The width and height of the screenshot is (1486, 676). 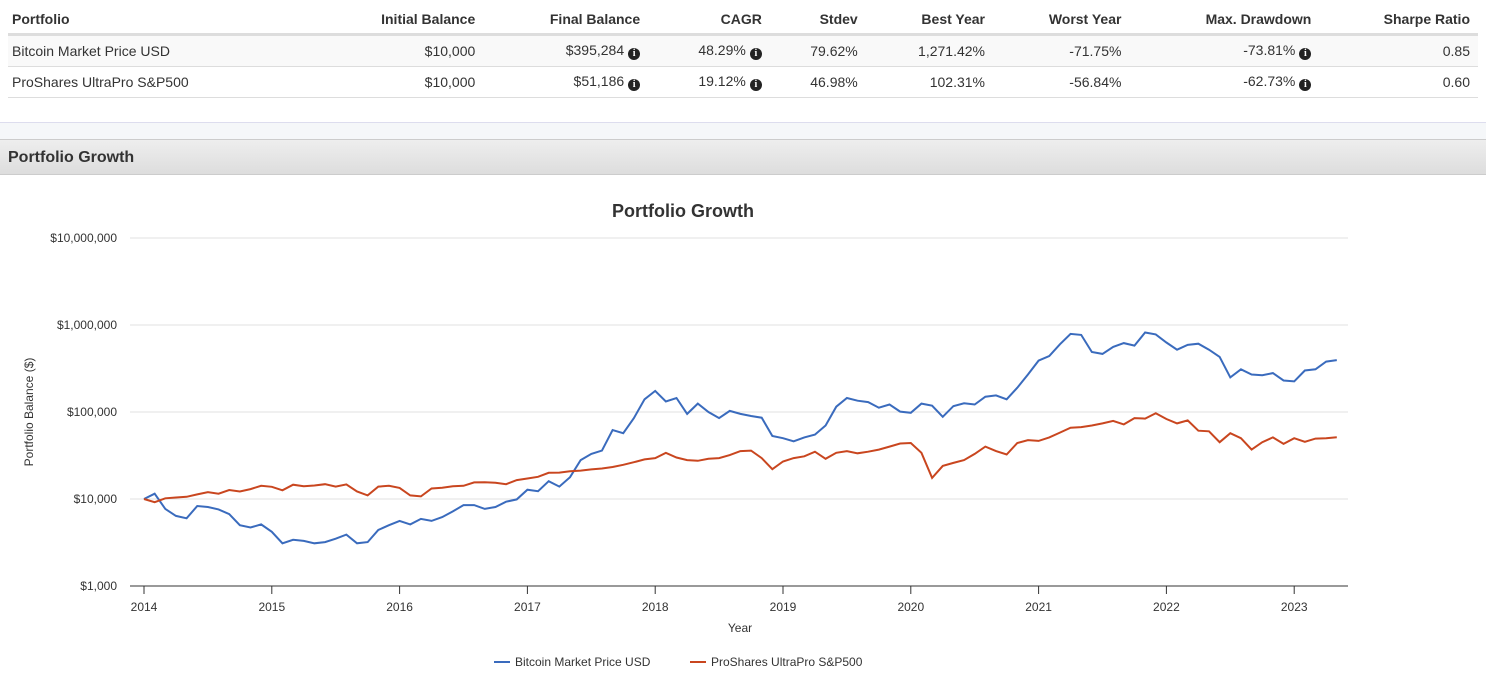 What do you see at coordinates (100, 82) in the screenshot?
I see `cell-value: ProShares UltraPro S&P500` at bounding box center [100, 82].